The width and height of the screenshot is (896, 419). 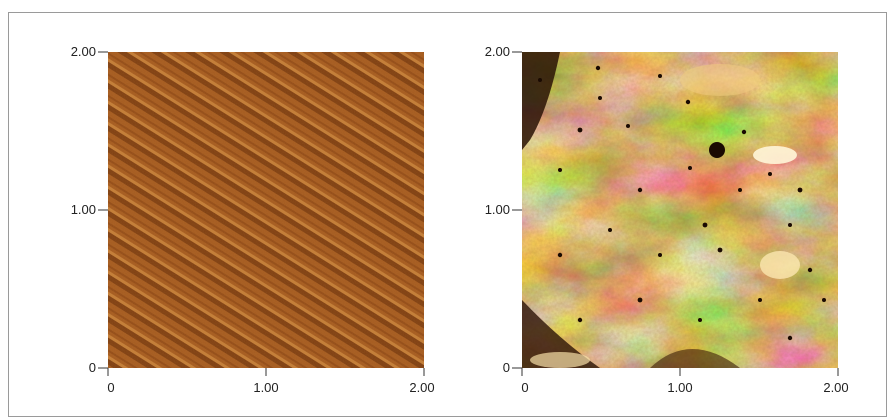 What do you see at coordinates (679, 387) in the screenshot?
I see `right-xtick-mid: 1.00` at bounding box center [679, 387].